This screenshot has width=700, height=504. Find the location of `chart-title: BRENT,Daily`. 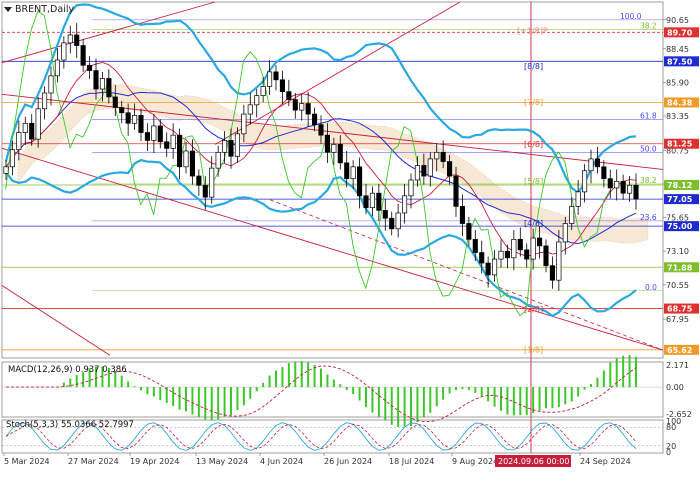

chart-title: BRENT,Daily is located at coordinates (44, 9).